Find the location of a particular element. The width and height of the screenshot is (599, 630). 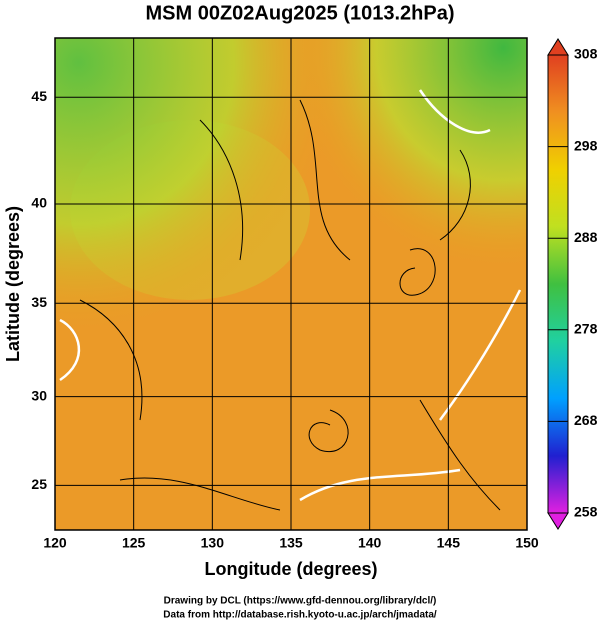

x-tick-label: 145 is located at coordinates (449, 543).